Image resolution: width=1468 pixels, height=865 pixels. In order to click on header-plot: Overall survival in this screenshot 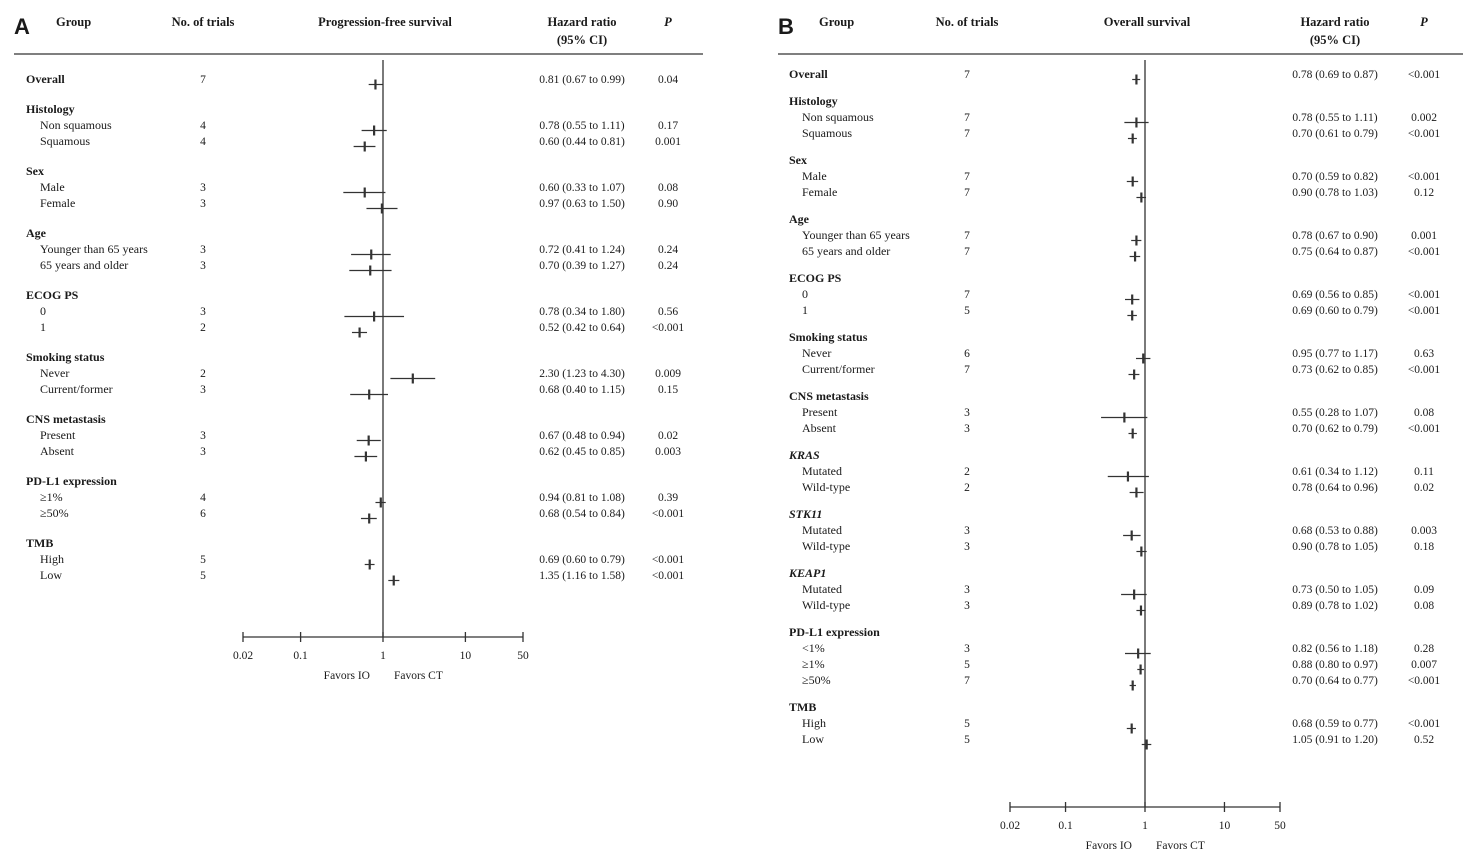, I will do `click(1147, 22)`.